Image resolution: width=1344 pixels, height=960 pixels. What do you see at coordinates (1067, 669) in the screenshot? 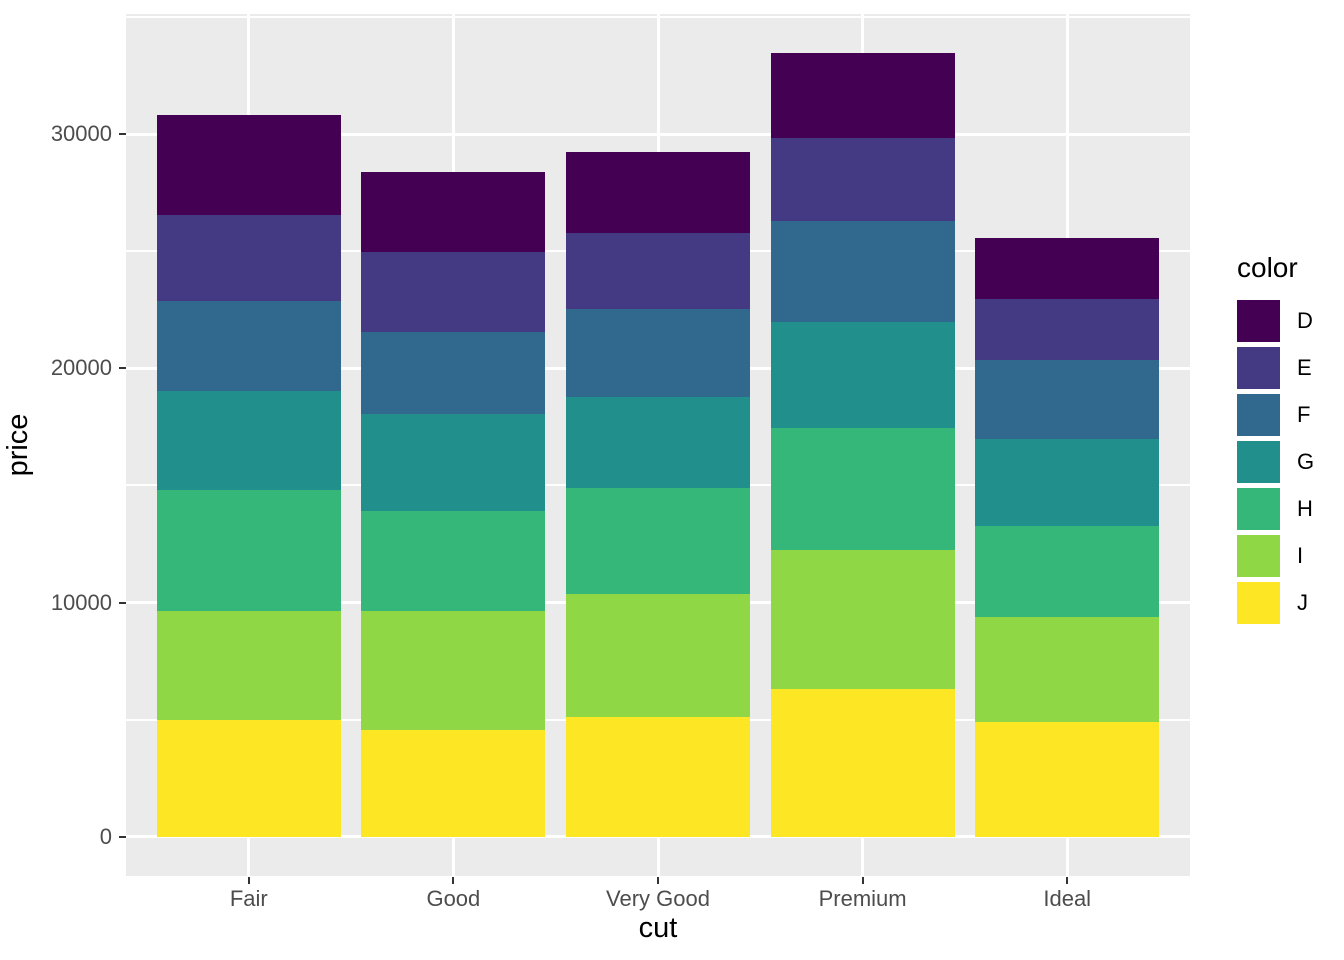
I see `bar-segment-ideal-I` at bounding box center [1067, 669].